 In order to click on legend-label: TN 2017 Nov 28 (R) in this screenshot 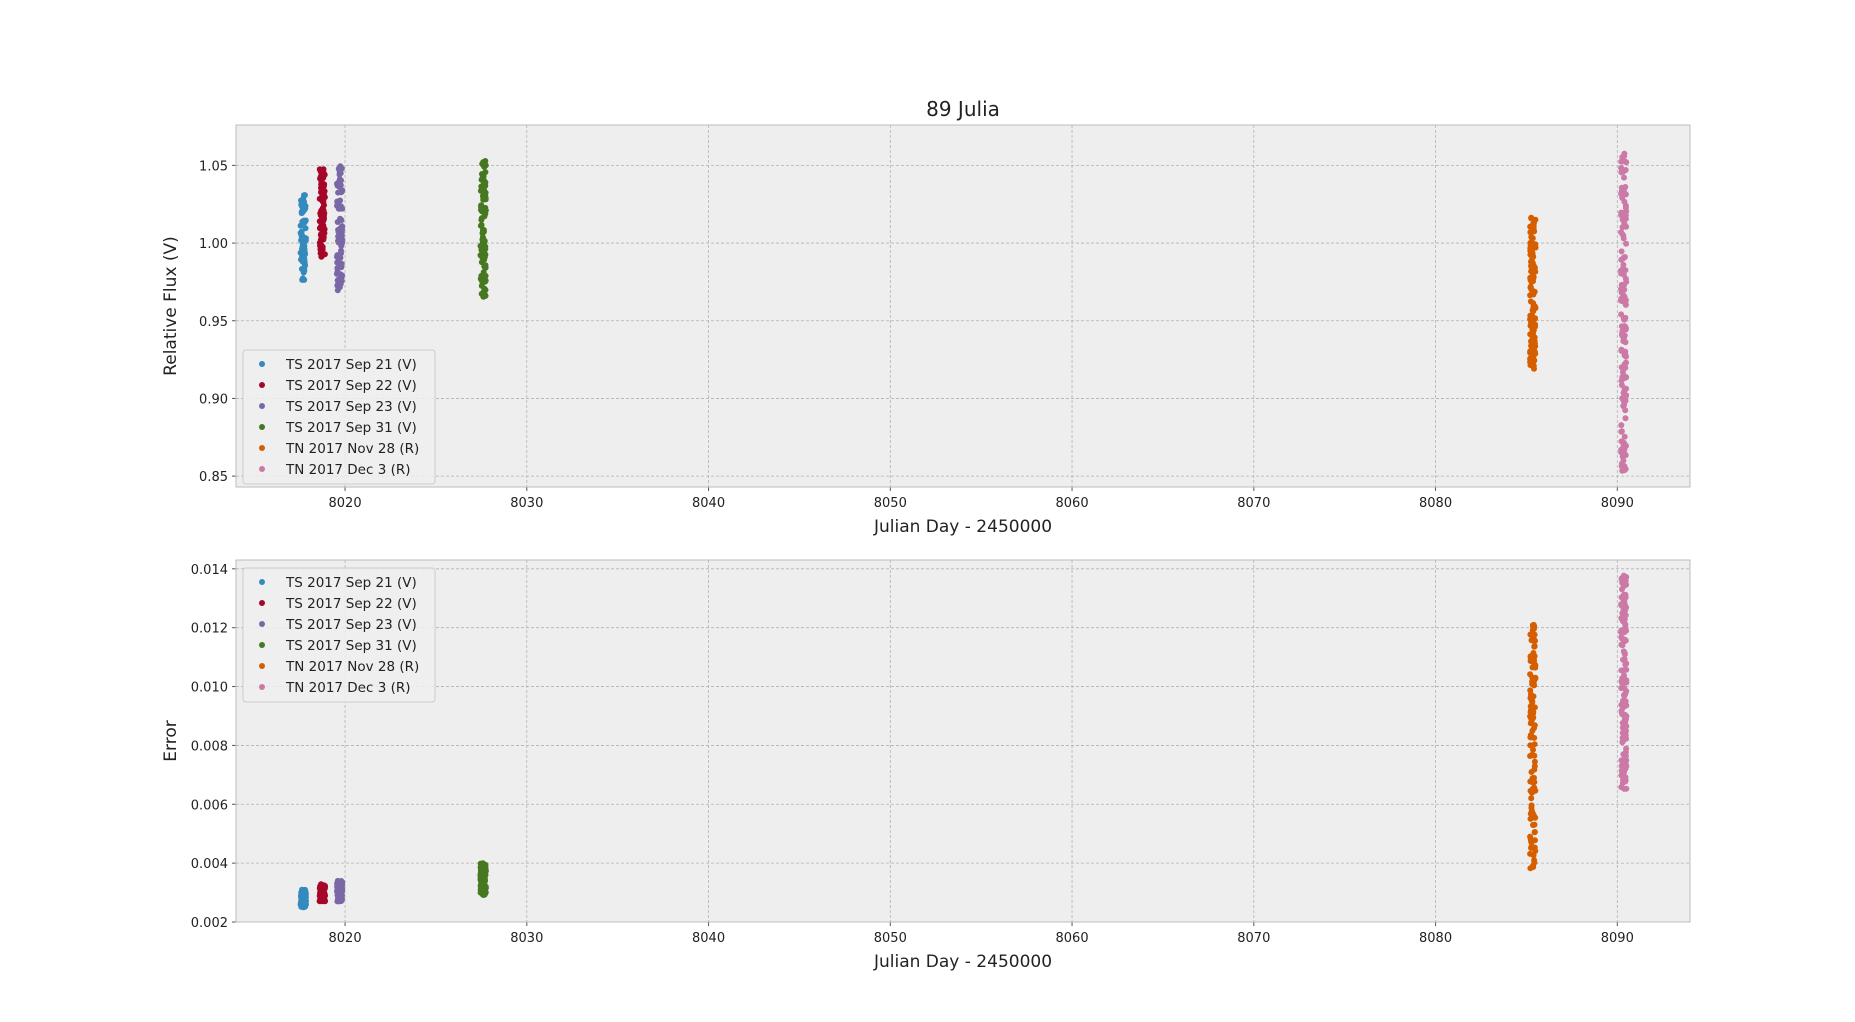, I will do `click(352, 667)`.